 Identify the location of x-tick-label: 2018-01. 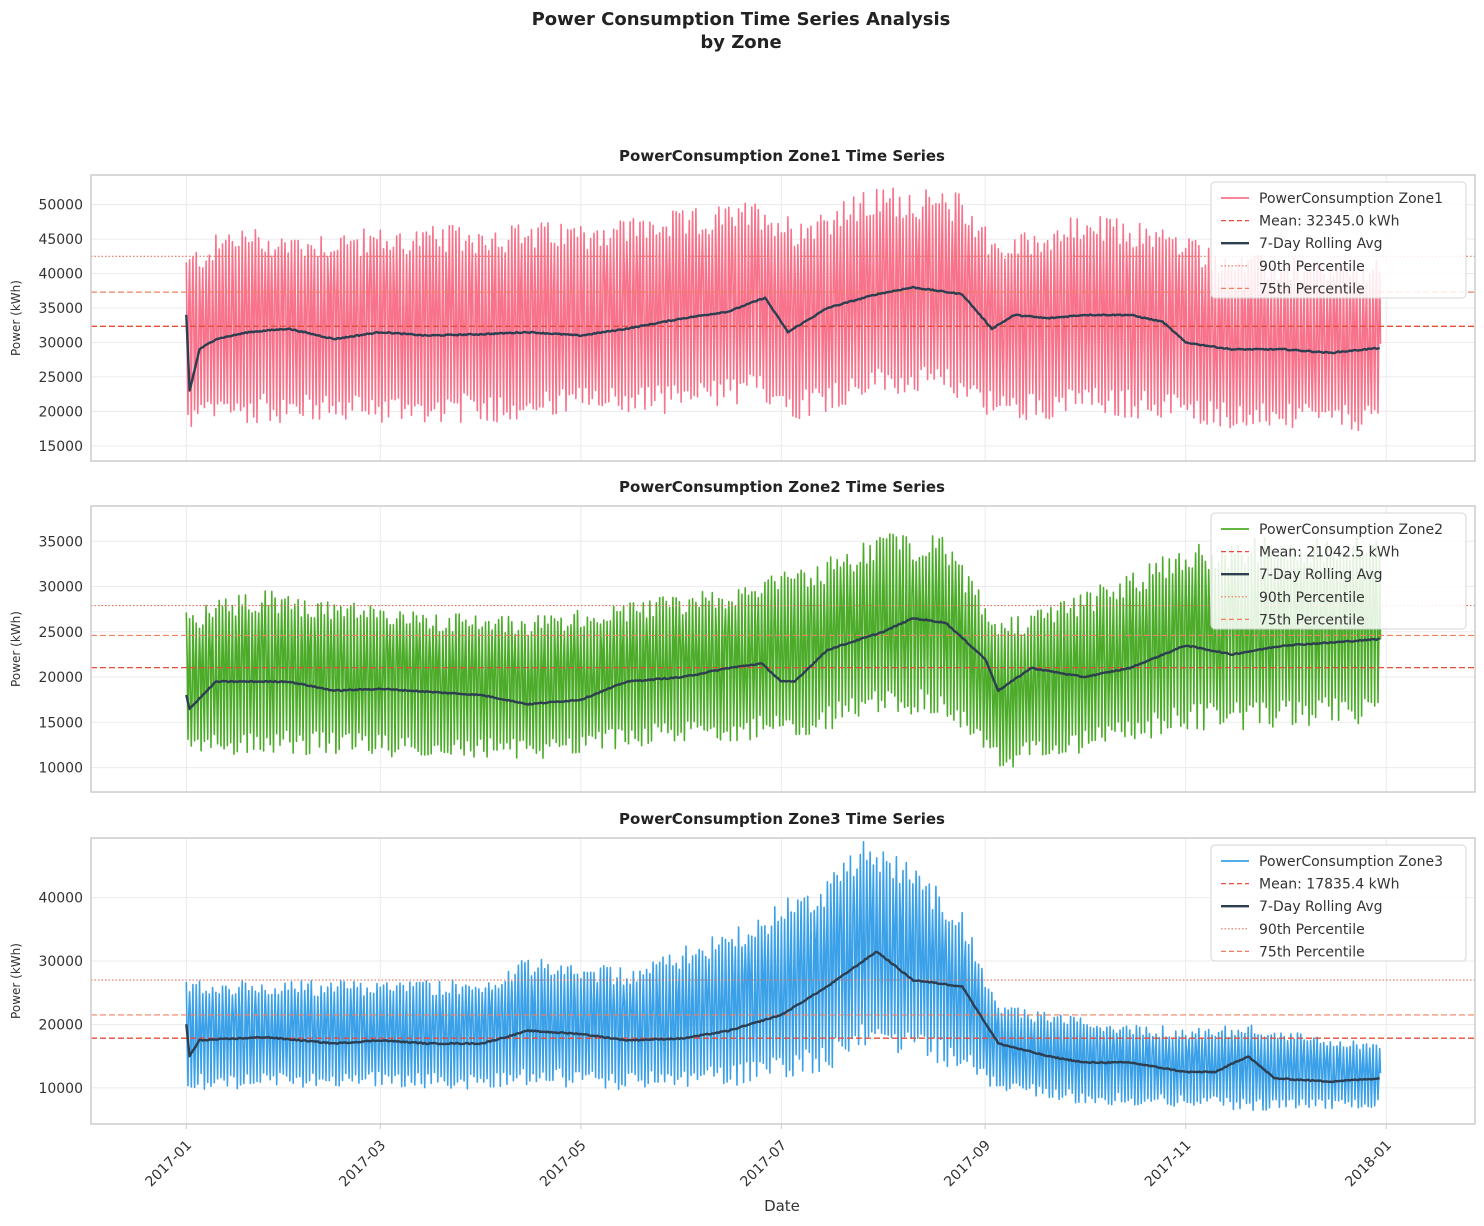
(1368, 1164).